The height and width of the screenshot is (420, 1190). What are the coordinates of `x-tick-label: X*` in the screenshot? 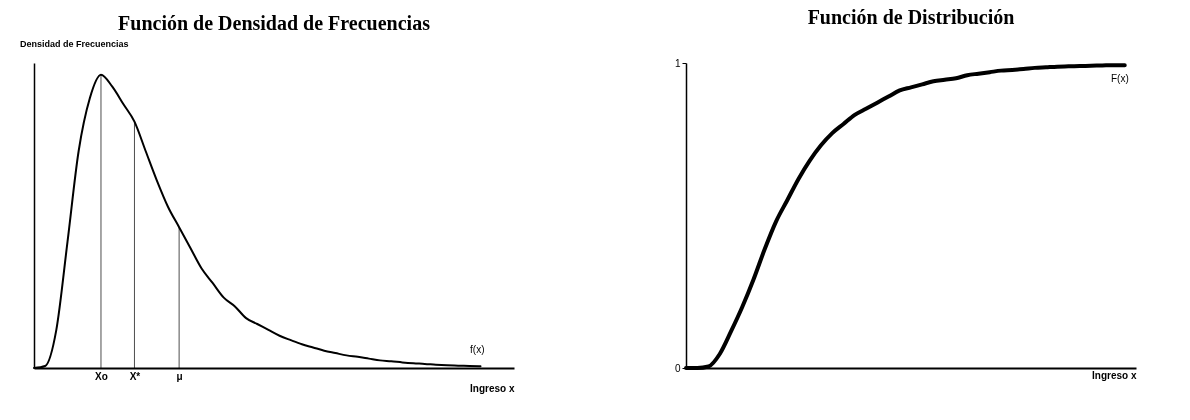 It's located at (135, 376).